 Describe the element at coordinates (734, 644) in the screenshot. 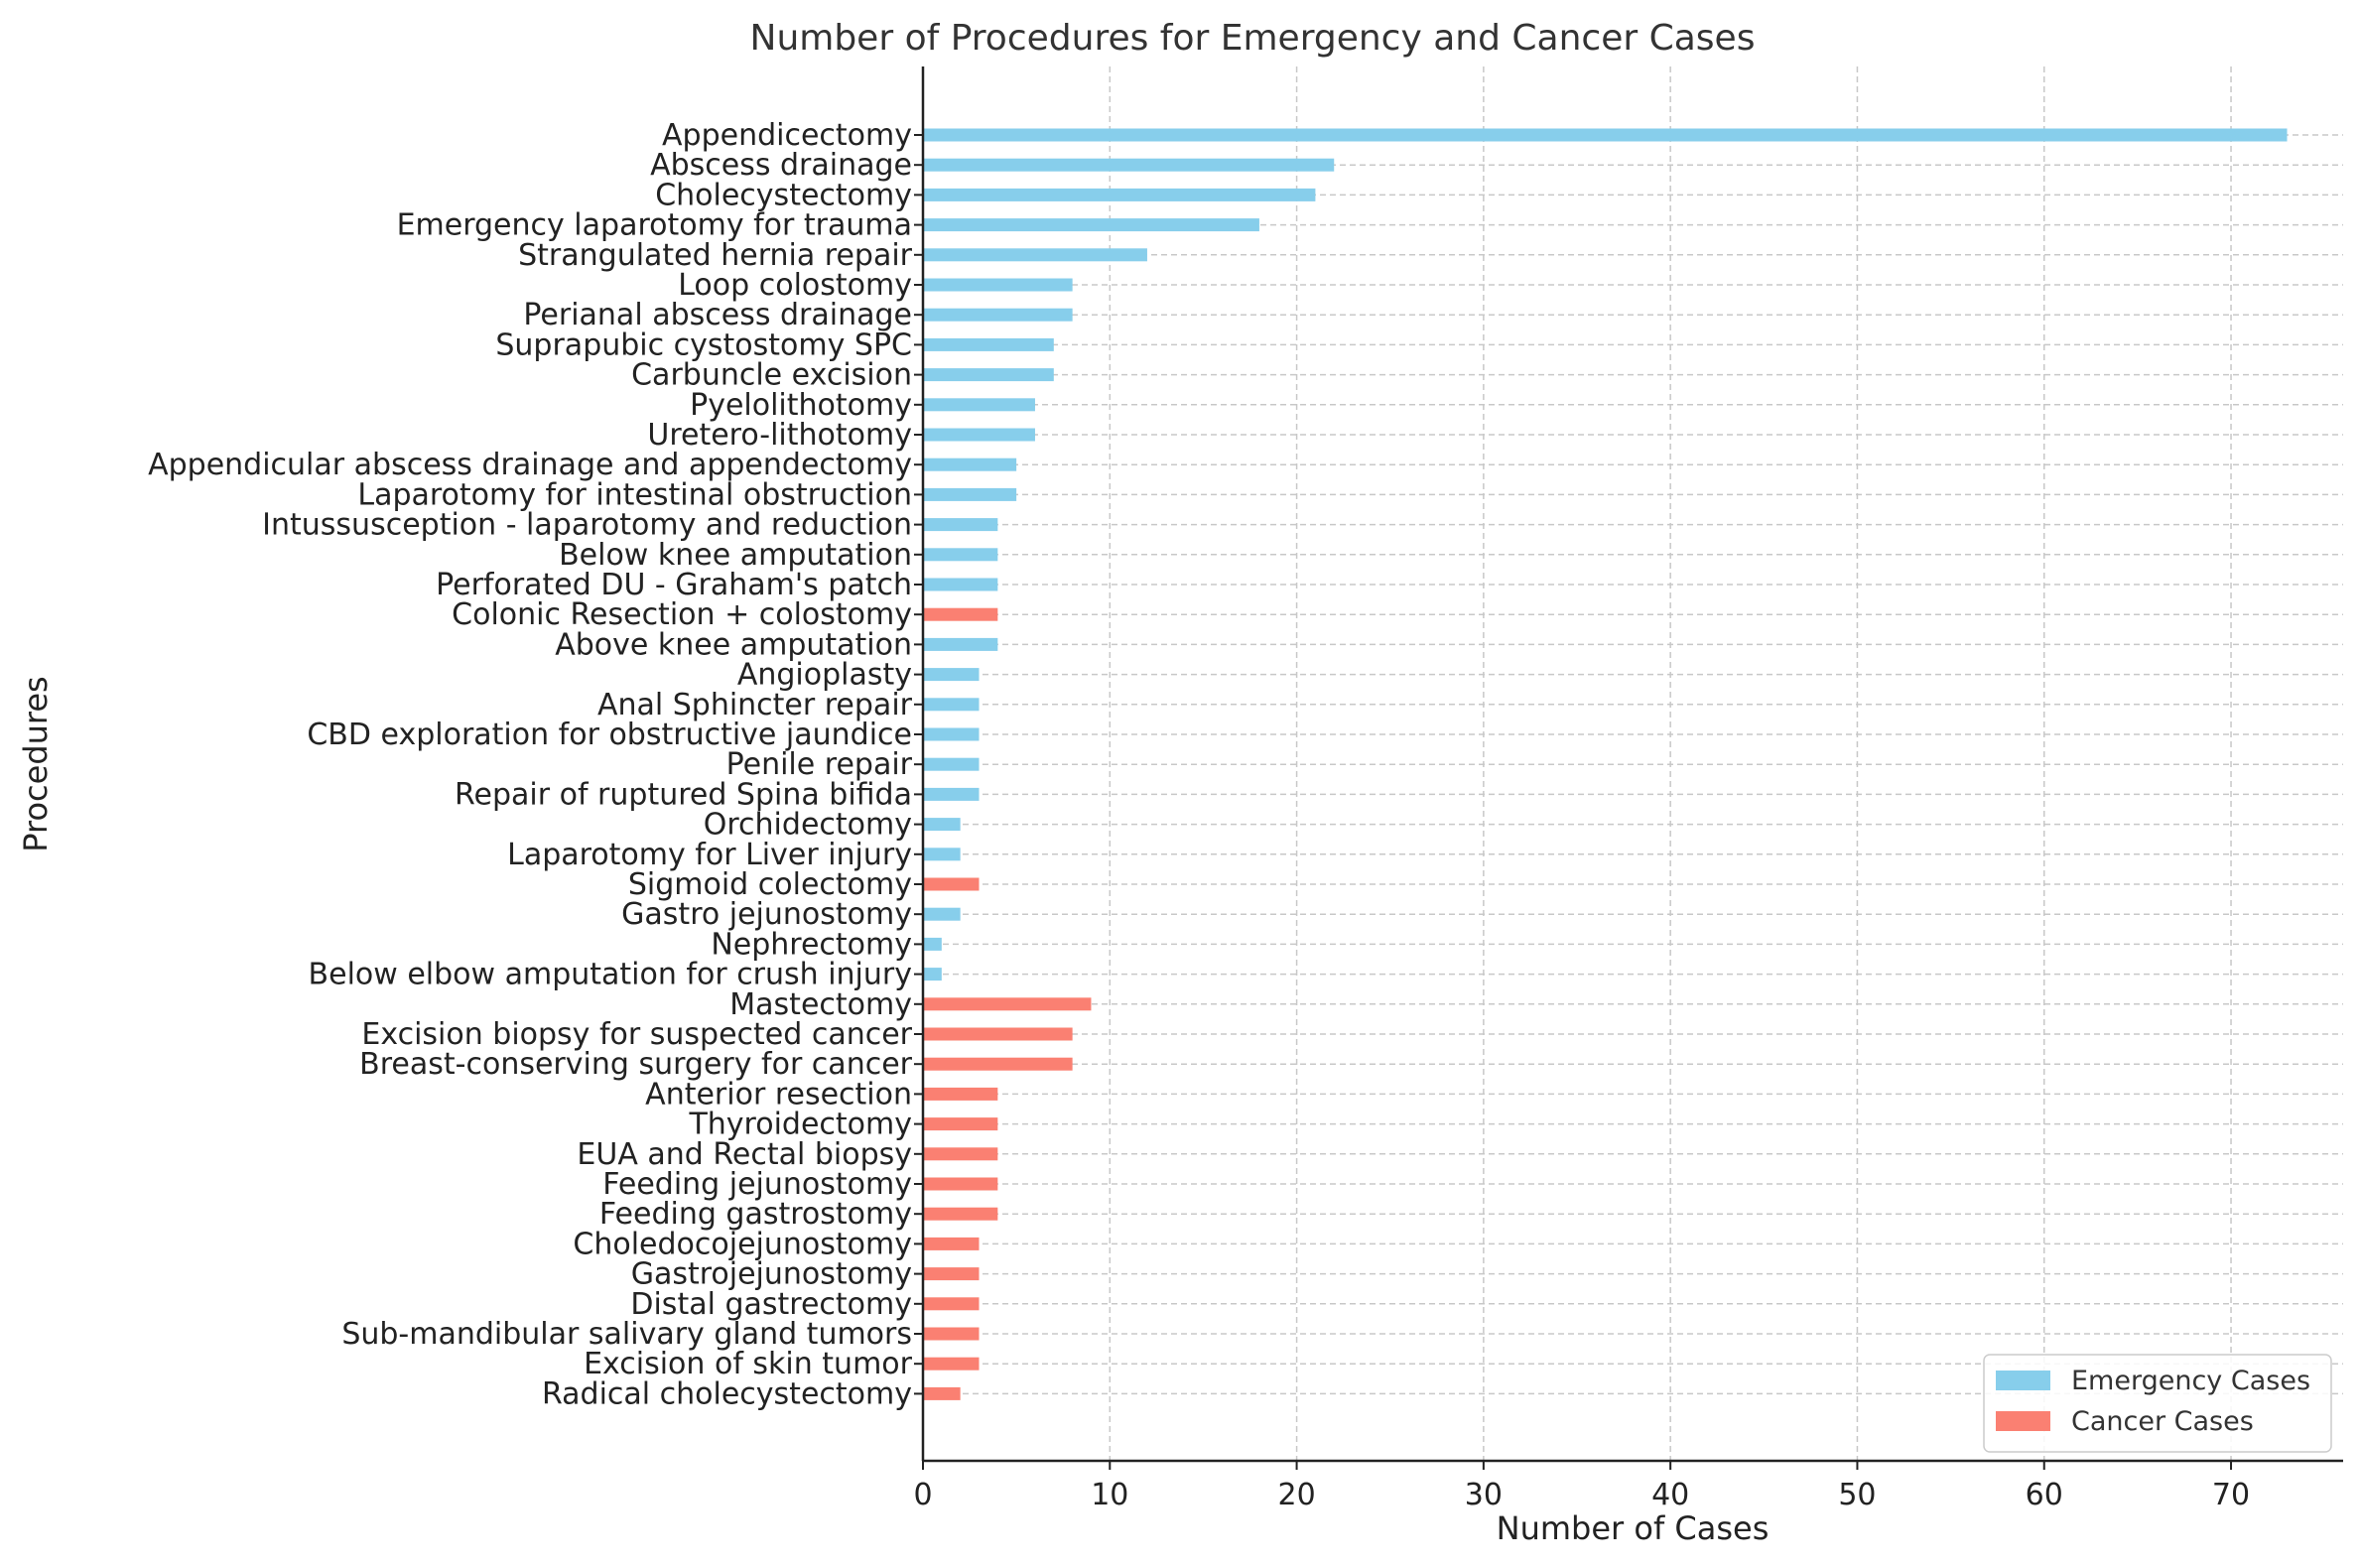

I see `category-label: Above knee amputation` at that location.